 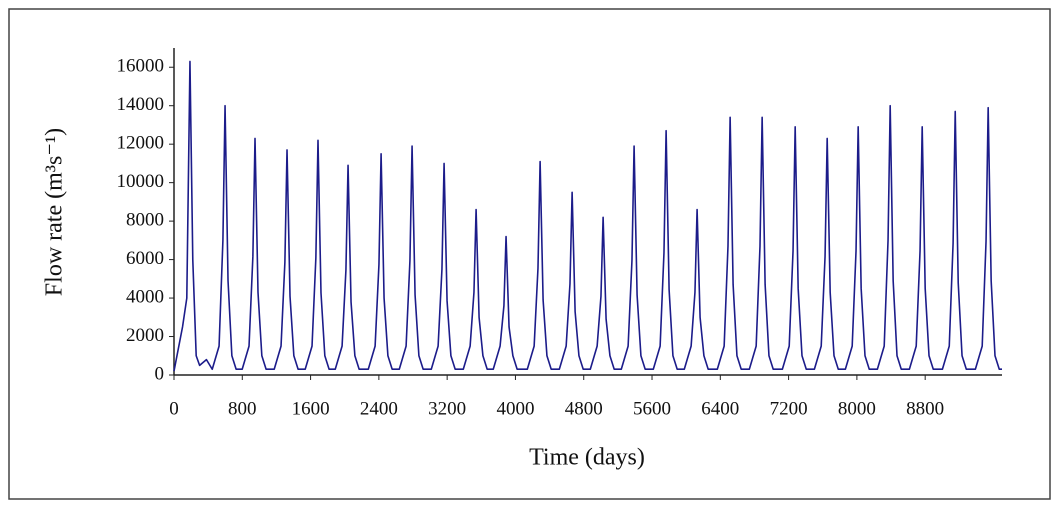 What do you see at coordinates (311, 408) in the screenshot?
I see `x-tick-label: 1600` at bounding box center [311, 408].